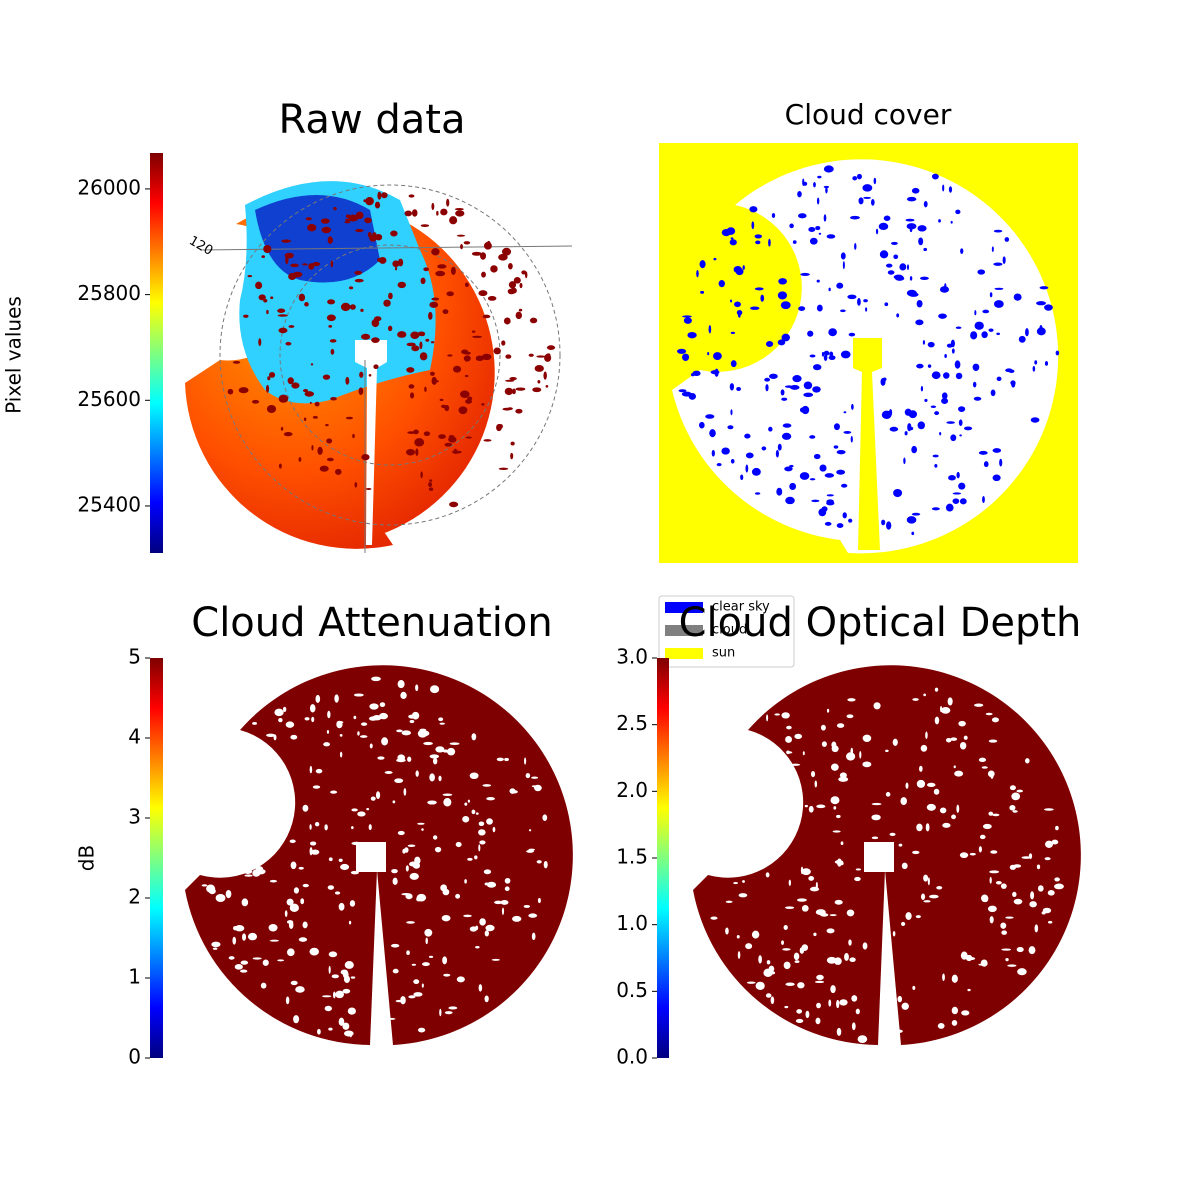  Describe the element at coordinates (632, 857) in the screenshot. I see `colorbar-tick-label: 1.5` at that location.